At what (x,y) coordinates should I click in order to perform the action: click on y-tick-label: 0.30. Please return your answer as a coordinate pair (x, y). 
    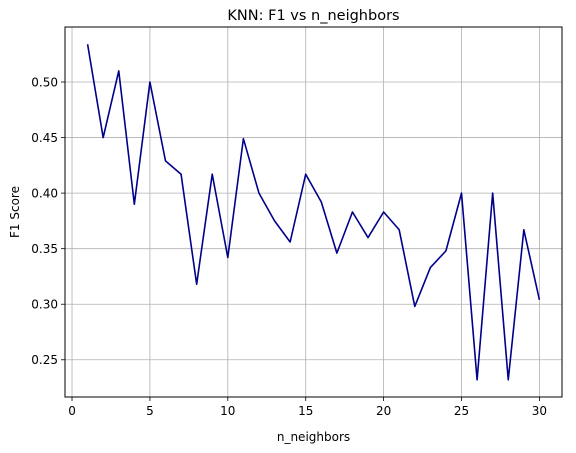
    Looking at the image, I should click on (44, 305).